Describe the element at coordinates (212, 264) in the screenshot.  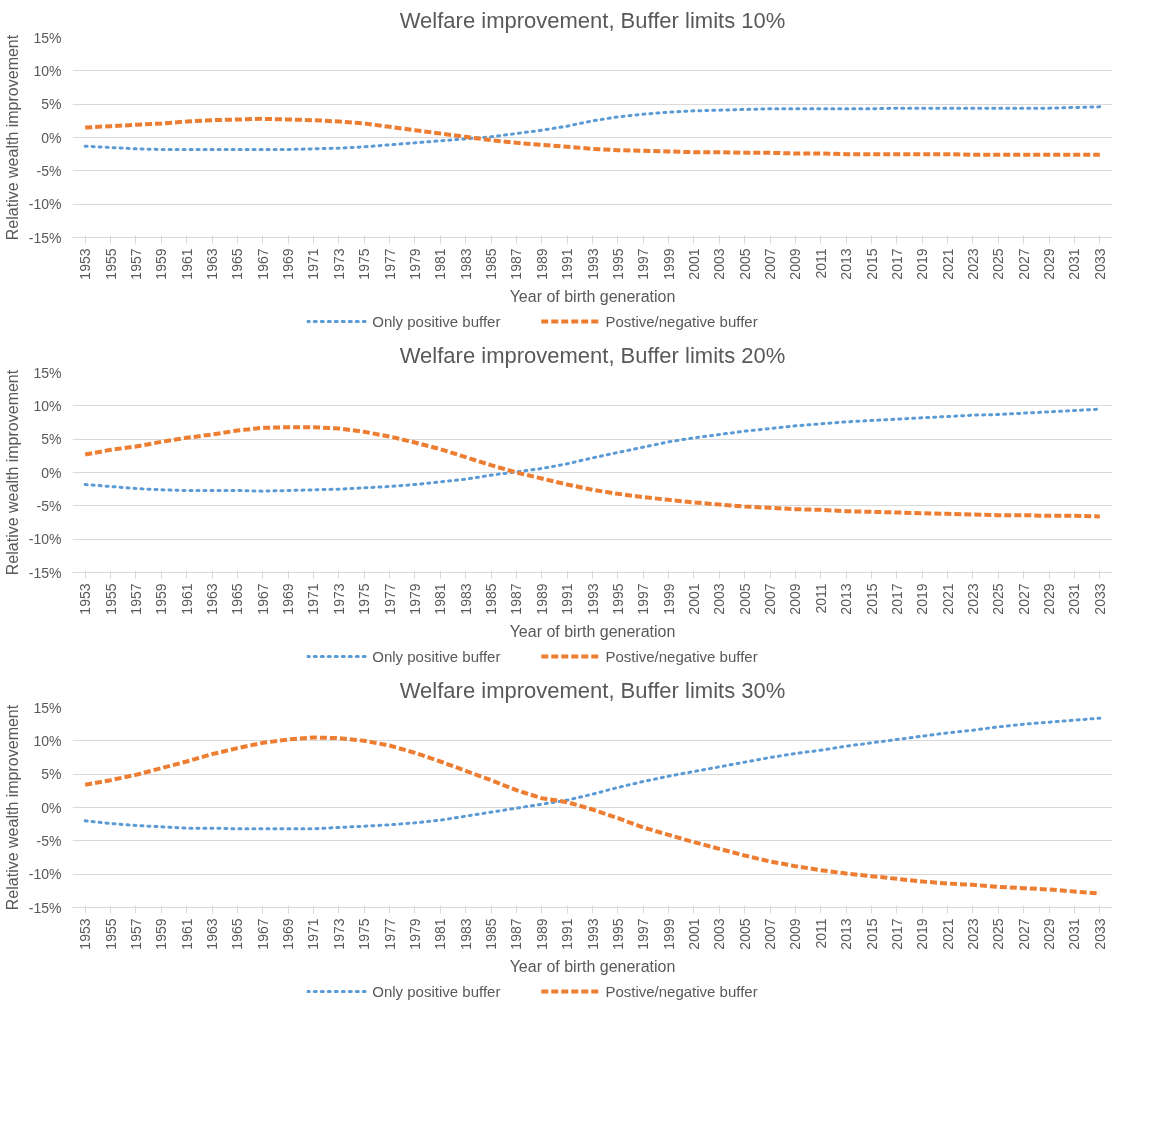
I see `x-tick-label: 1963` at that location.